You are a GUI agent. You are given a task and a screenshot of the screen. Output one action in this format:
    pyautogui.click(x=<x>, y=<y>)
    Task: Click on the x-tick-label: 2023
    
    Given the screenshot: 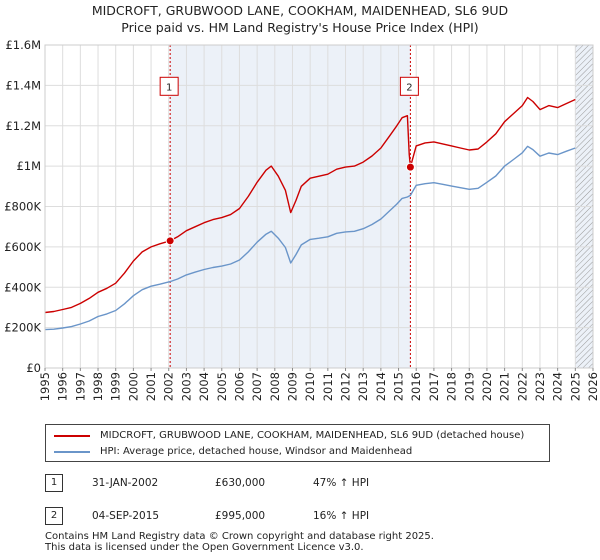 What is the action you would take?
    pyautogui.click(x=540, y=386)
    